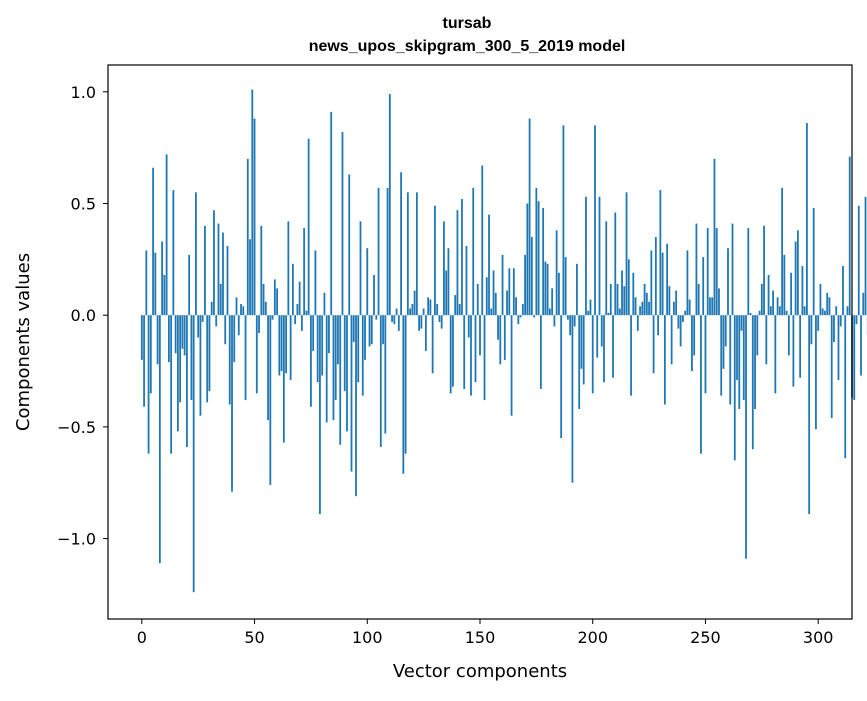 The image size is (867, 701). I want to click on y-tick-label: 0.0, so click(83, 315).